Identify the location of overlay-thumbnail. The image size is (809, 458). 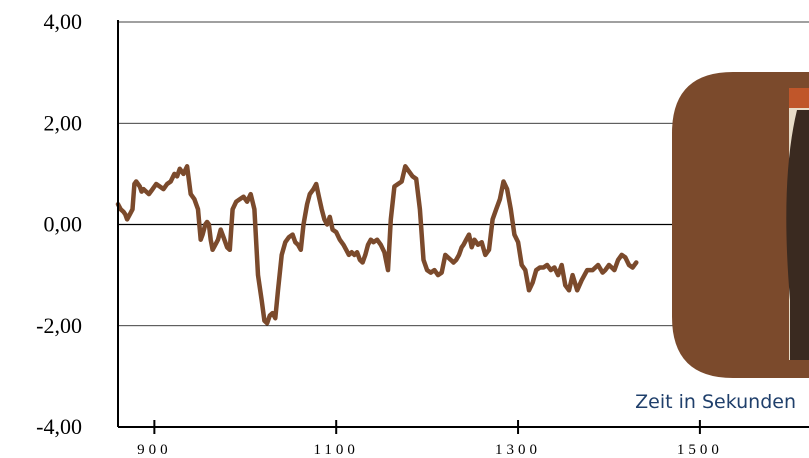
(740, 225).